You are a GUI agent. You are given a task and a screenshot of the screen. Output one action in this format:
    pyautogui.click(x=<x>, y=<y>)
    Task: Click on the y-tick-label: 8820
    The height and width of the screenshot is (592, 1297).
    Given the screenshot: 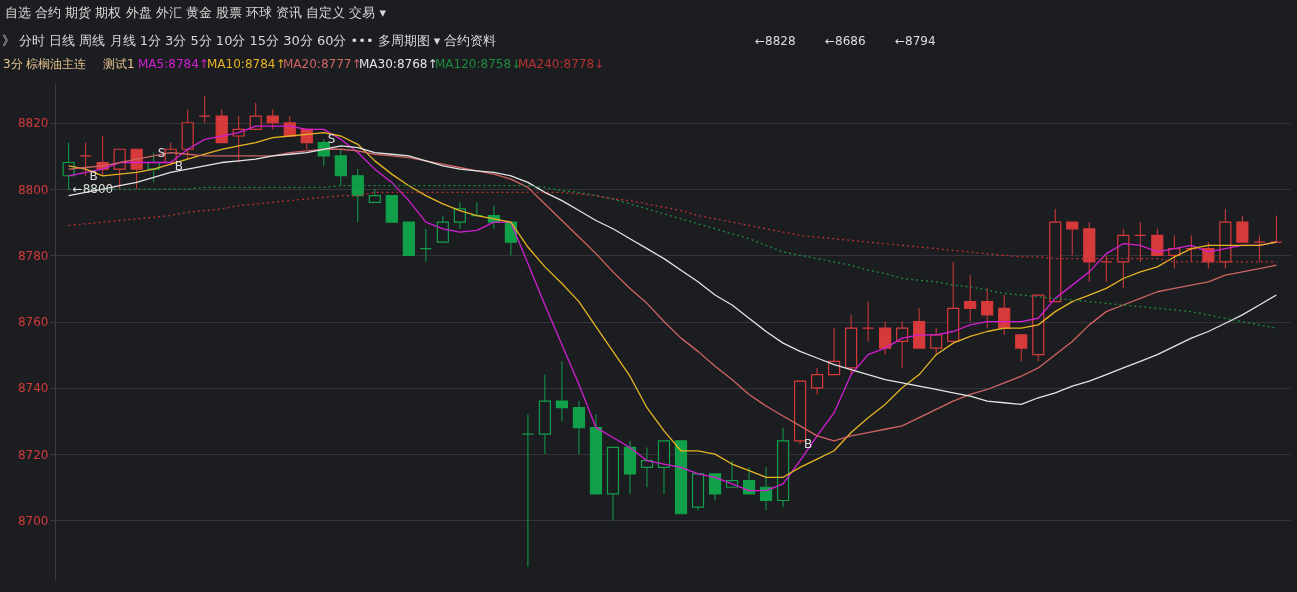 What is the action you would take?
    pyautogui.click(x=33, y=123)
    